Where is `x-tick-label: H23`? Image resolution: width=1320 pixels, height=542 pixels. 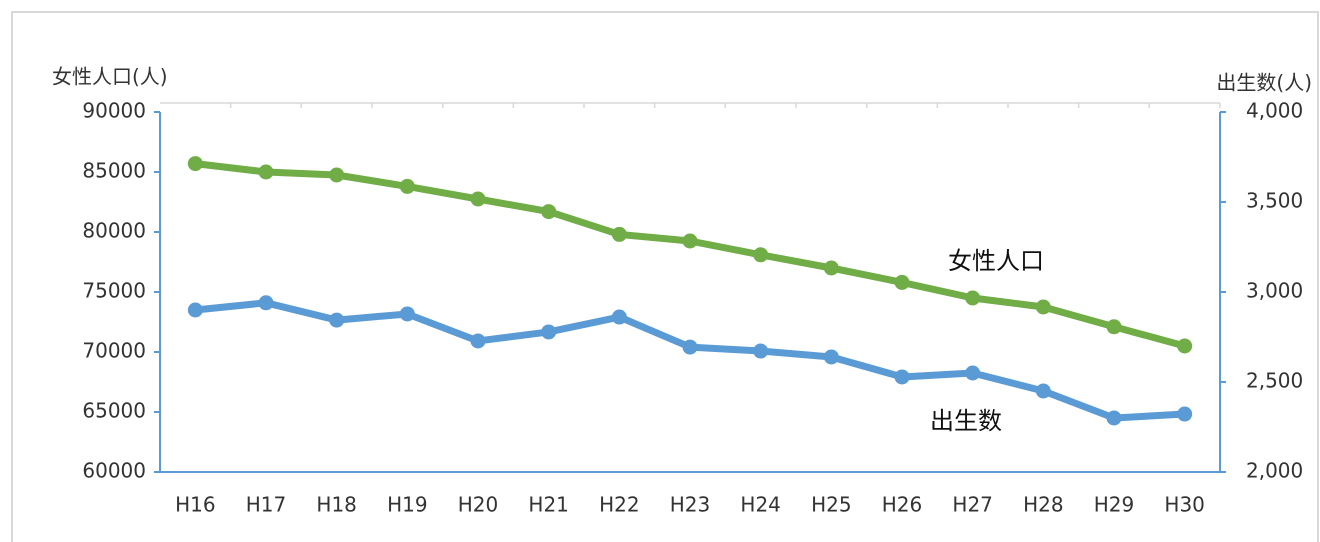 x-tick-label: H23 is located at coordinates (690, 505).